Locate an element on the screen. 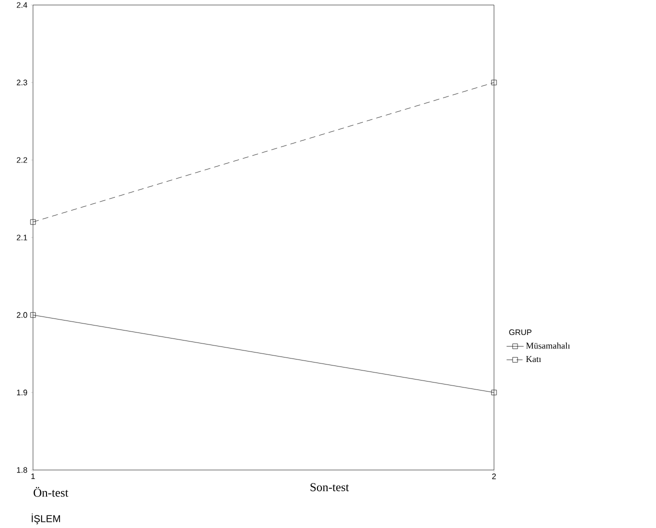 This screenshot has height=528, width=656. legend-label: Katı is located at coordinates (534, 359).